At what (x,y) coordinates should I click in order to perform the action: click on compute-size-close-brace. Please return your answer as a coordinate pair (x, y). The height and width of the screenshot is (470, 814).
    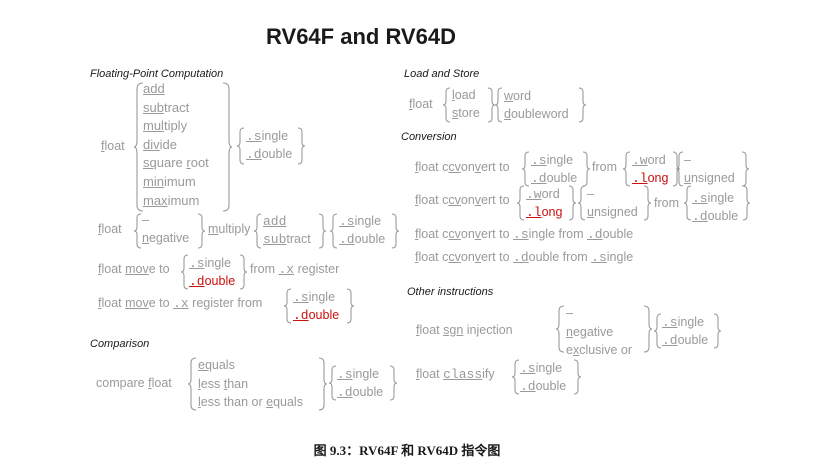
    Looking at the image, I should click on (301, 146).